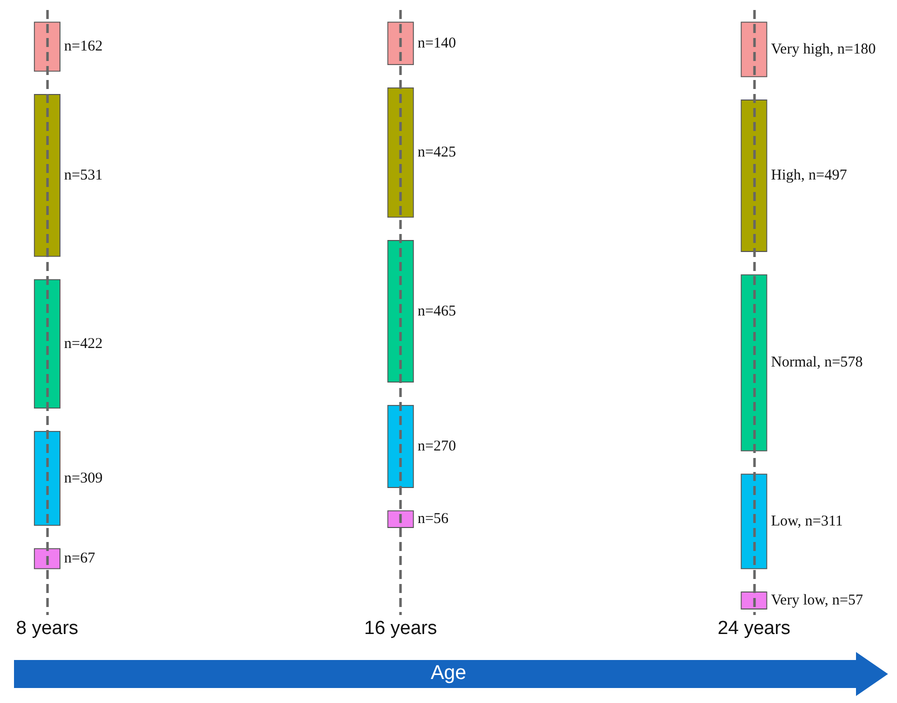 The image size is (897, 703). I want to click on data-label: n=425, so click(437, 152).